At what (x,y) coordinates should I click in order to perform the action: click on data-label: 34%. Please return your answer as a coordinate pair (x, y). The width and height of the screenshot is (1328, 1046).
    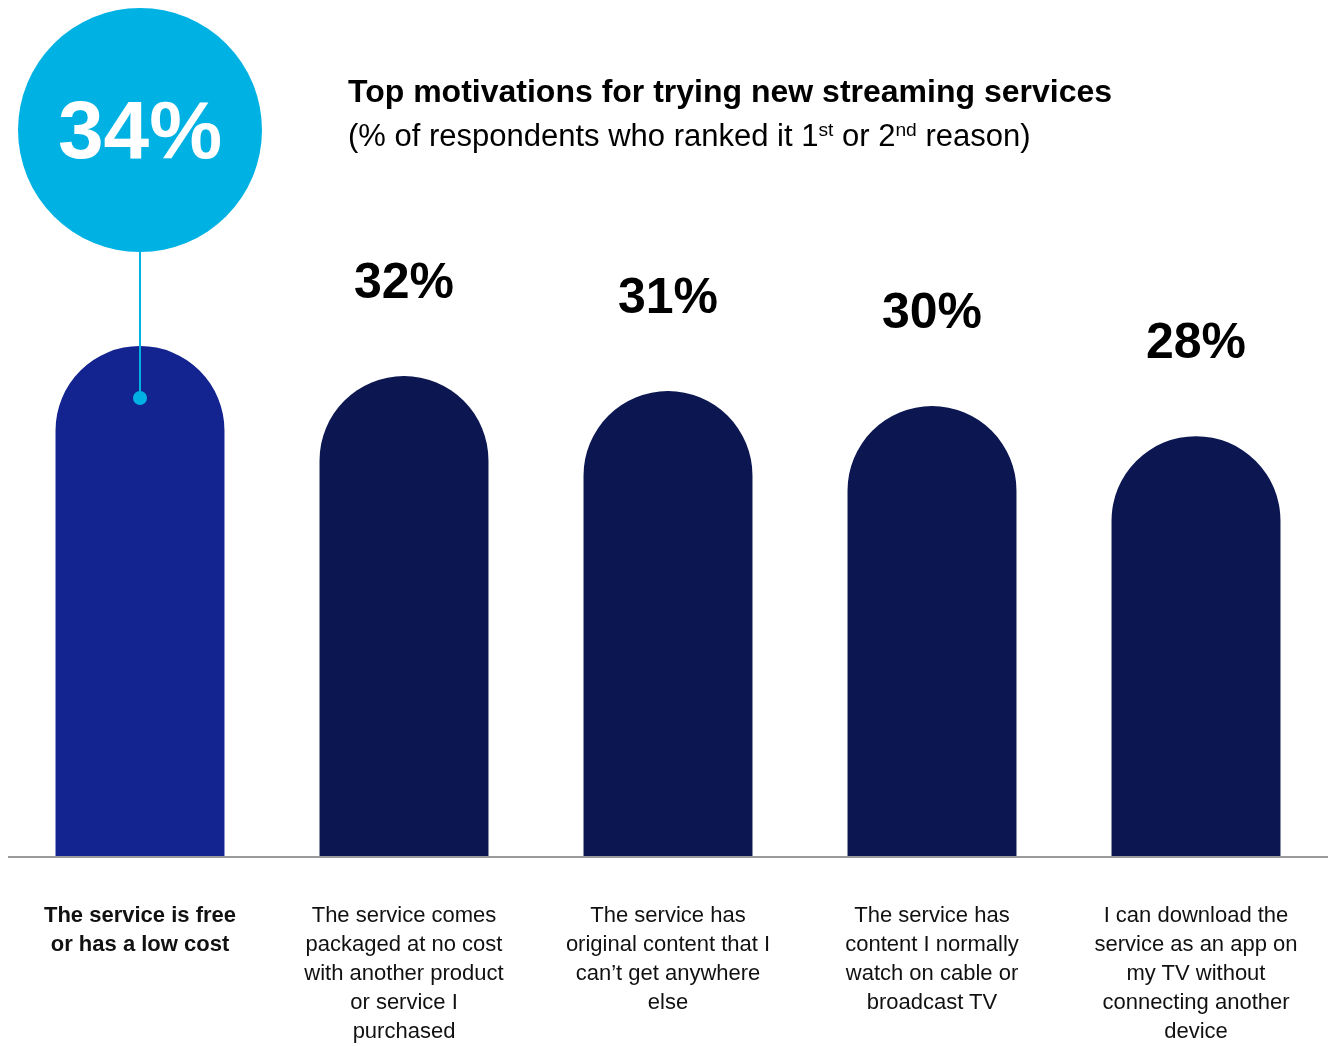
    Looking at the image, I should click on (140, 129).